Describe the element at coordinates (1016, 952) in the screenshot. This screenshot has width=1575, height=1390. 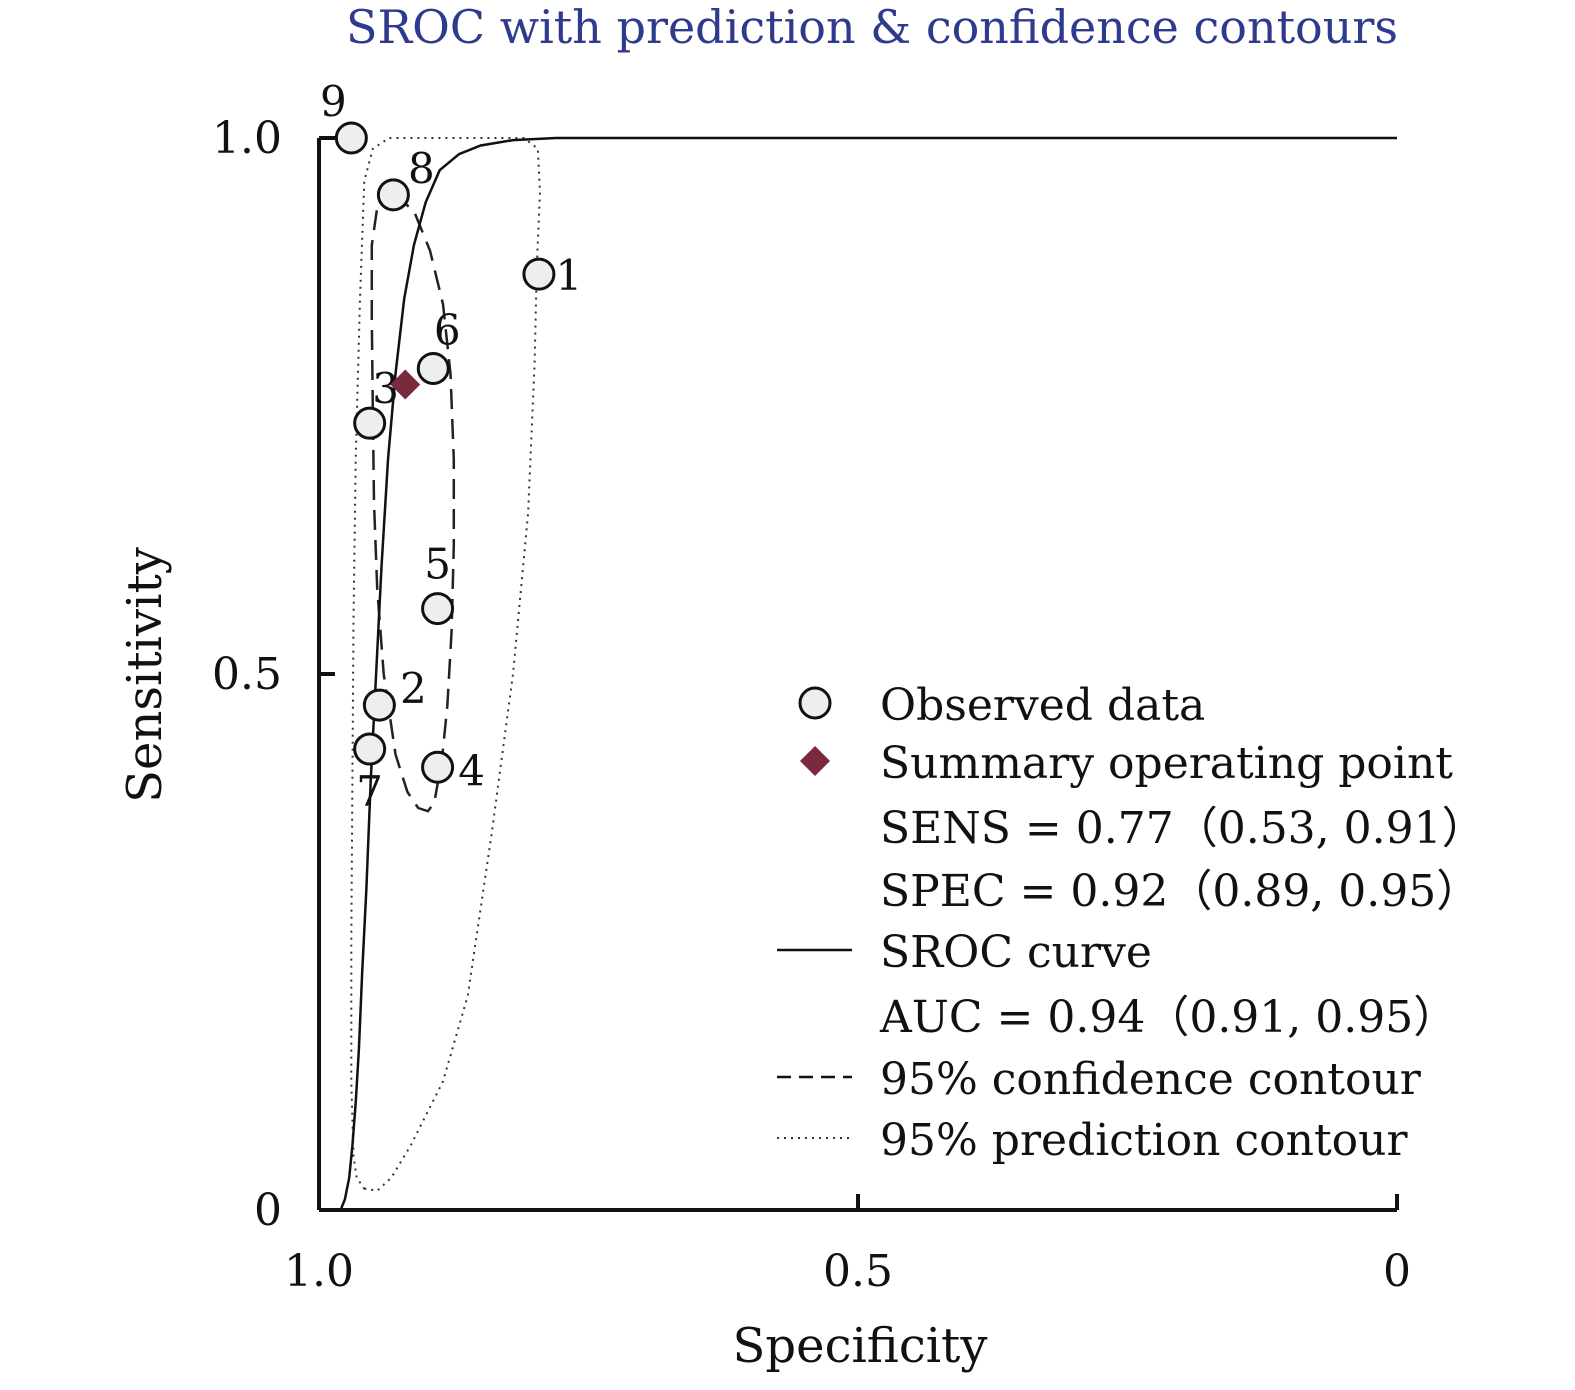
I see `legend-label: SROC curve` at that location.